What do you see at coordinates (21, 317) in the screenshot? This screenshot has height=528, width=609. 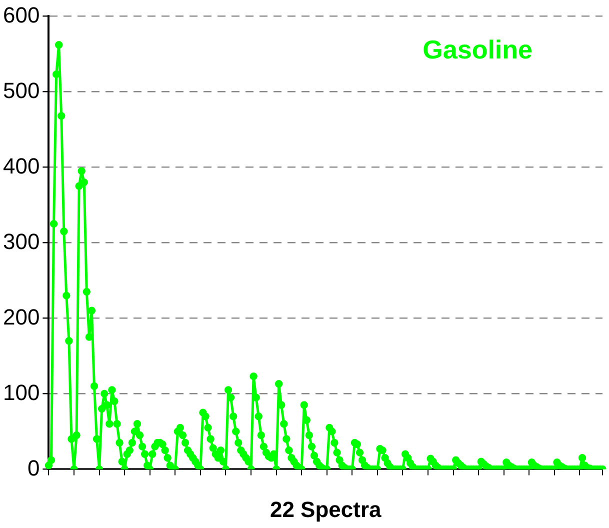 I see `y-tick-label: 200` at bounding box center [21, 317].